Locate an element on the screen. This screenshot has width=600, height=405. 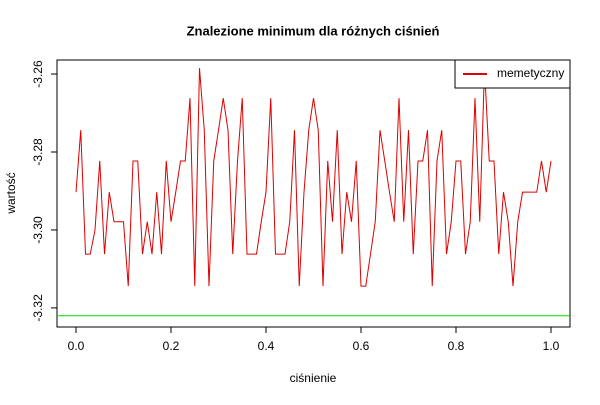
x-tick-label: 0.2 is located at coordinates (171, 346).